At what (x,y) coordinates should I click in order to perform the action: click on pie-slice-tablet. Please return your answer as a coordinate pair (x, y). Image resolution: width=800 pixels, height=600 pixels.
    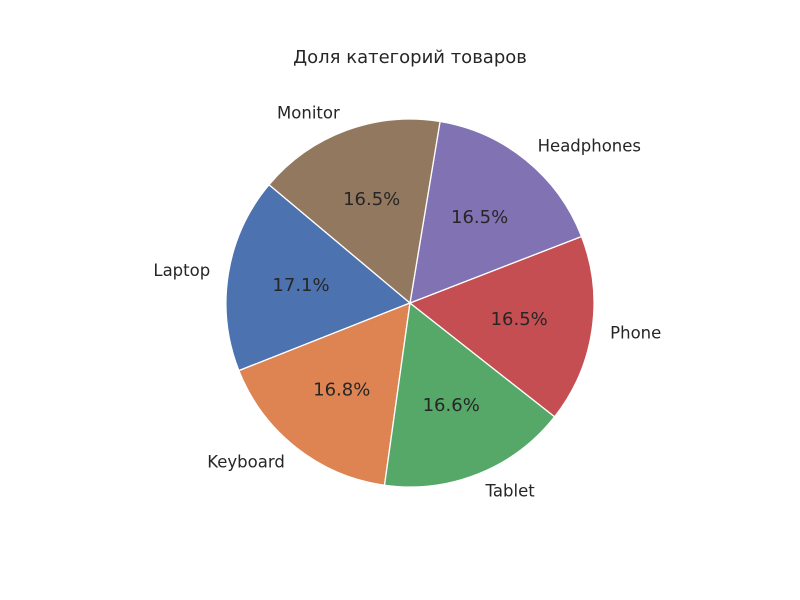
    Looking at the image, I should click on (469, 395).